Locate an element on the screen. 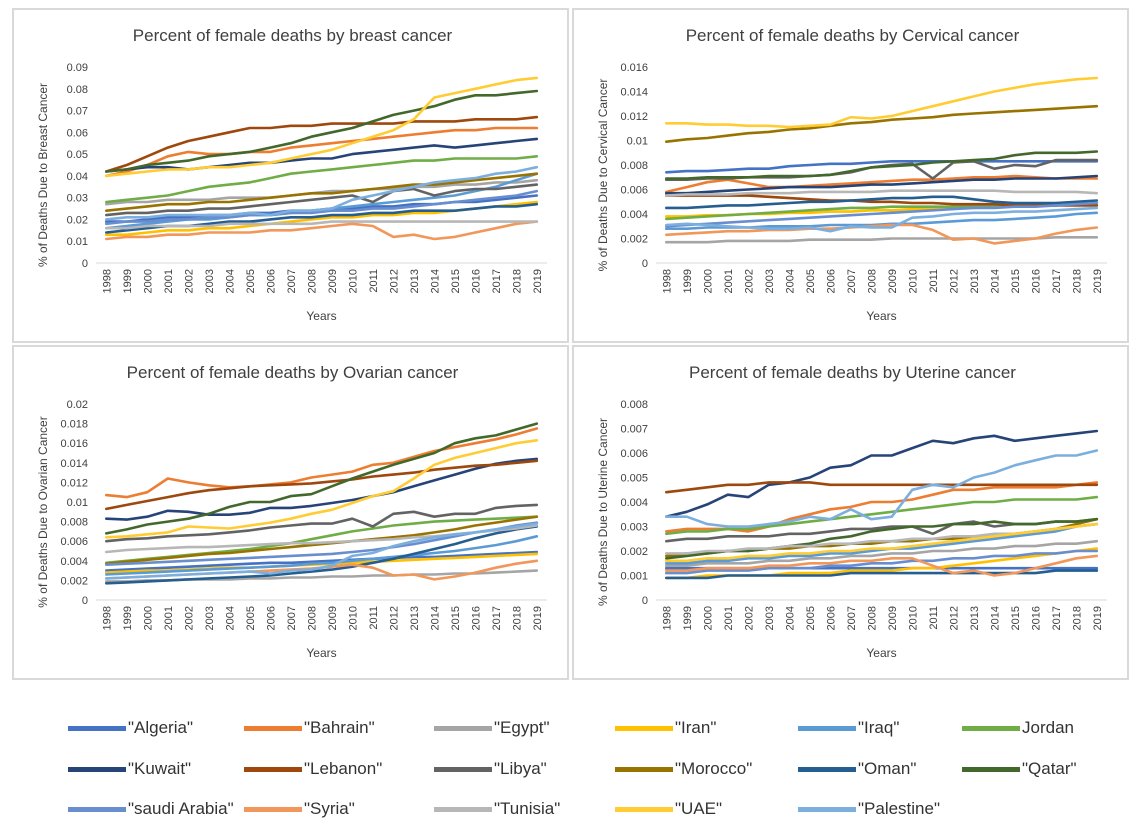  legend-item: "Lebanon" is located at coordinates (313, 769).